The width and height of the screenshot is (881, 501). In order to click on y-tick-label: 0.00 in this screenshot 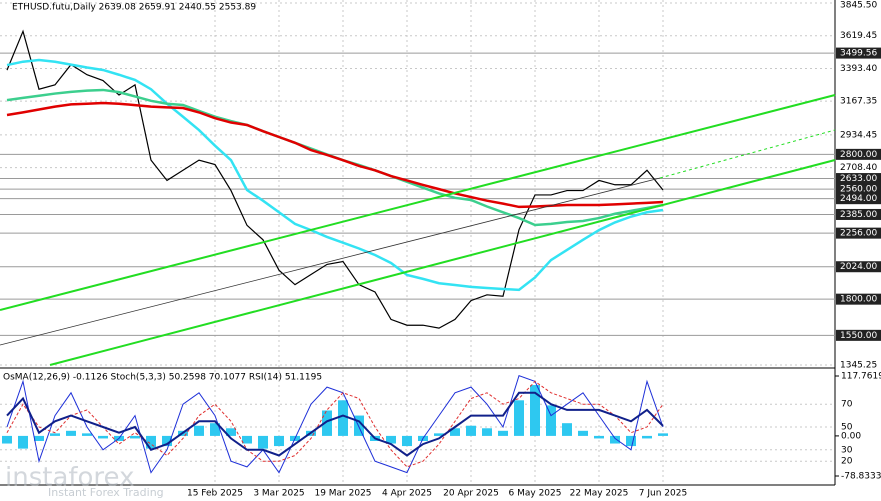, I will do `click(851, 436)`.